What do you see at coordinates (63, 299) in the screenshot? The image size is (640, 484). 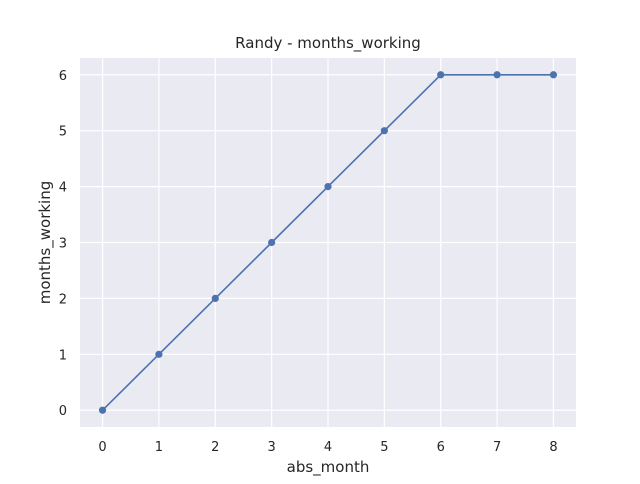 I see `y-tick-label: 2` at bounding box center [63, 299].